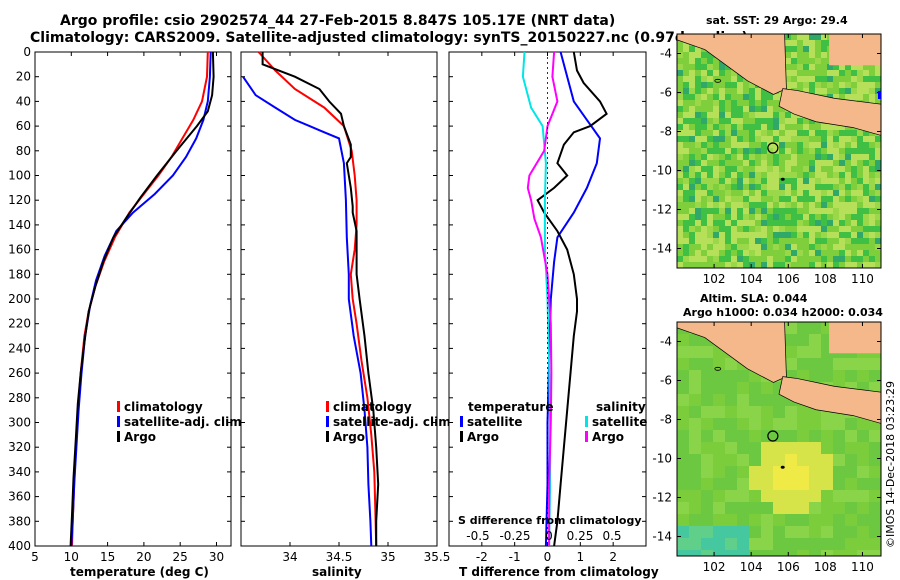  What do you see at coordinates (666, 54) in the screenshot?
I see `map-y-tick-label: -4` at bounding box center [666, 54].